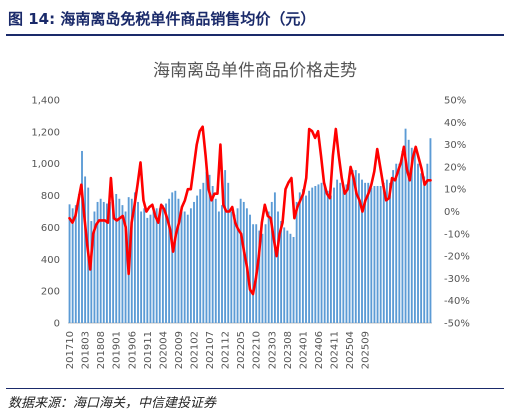 The height and width of the screenshot is (416, 510). I want to click on y-right-tick-label: 30%, so click(455, 145).